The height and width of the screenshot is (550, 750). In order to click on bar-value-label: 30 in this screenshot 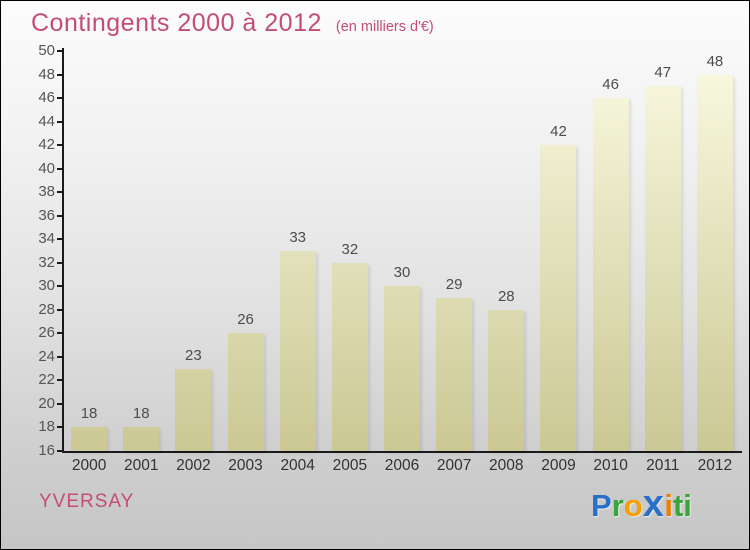, I will do `click(402, 273)`.